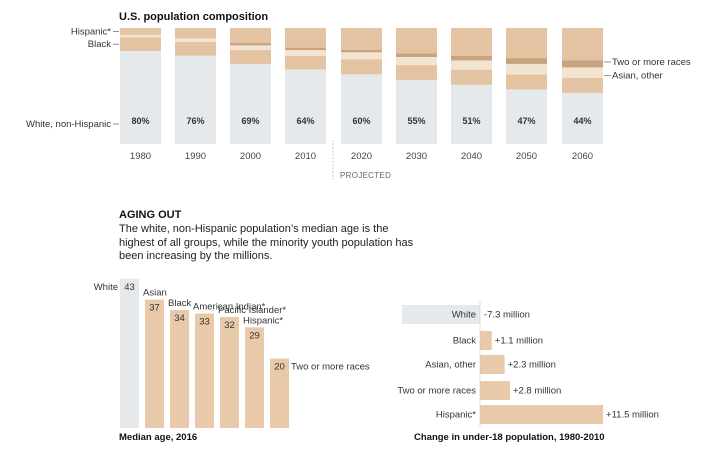  I want to click on series-label-right: Two or more races, so click(651, 62).